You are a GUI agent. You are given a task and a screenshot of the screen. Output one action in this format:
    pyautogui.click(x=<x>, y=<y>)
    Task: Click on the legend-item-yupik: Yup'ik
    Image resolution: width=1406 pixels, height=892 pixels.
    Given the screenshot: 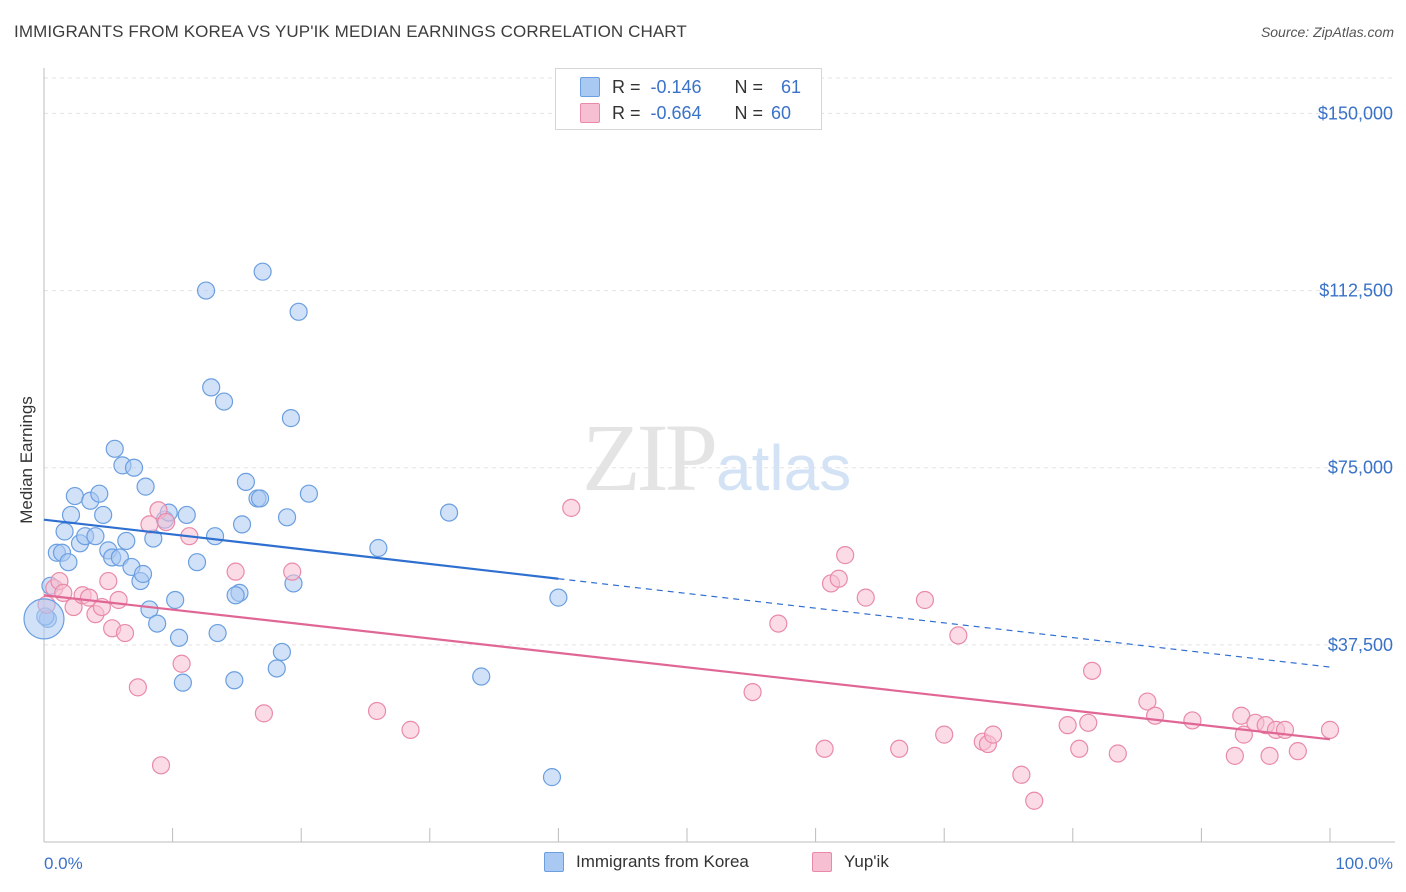 What is the action you would take?
    pyautogui.click(x=850, y=862)
    